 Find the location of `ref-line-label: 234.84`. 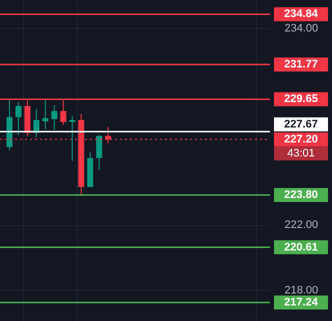

ref-line-label: 234.84 is located at coordinates (301, 14).